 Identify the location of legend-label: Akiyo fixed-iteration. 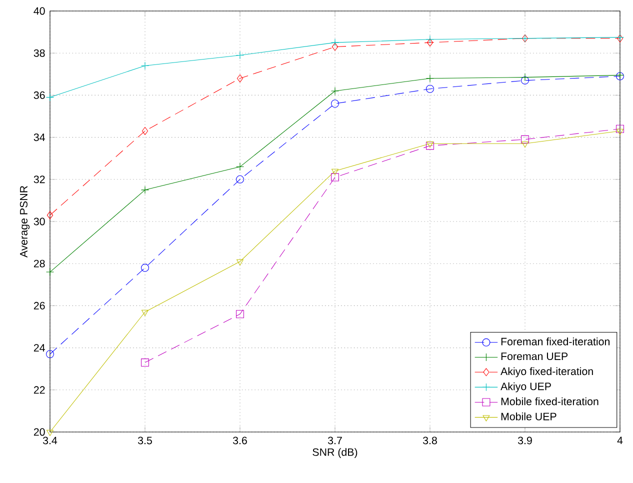
(546, 372).